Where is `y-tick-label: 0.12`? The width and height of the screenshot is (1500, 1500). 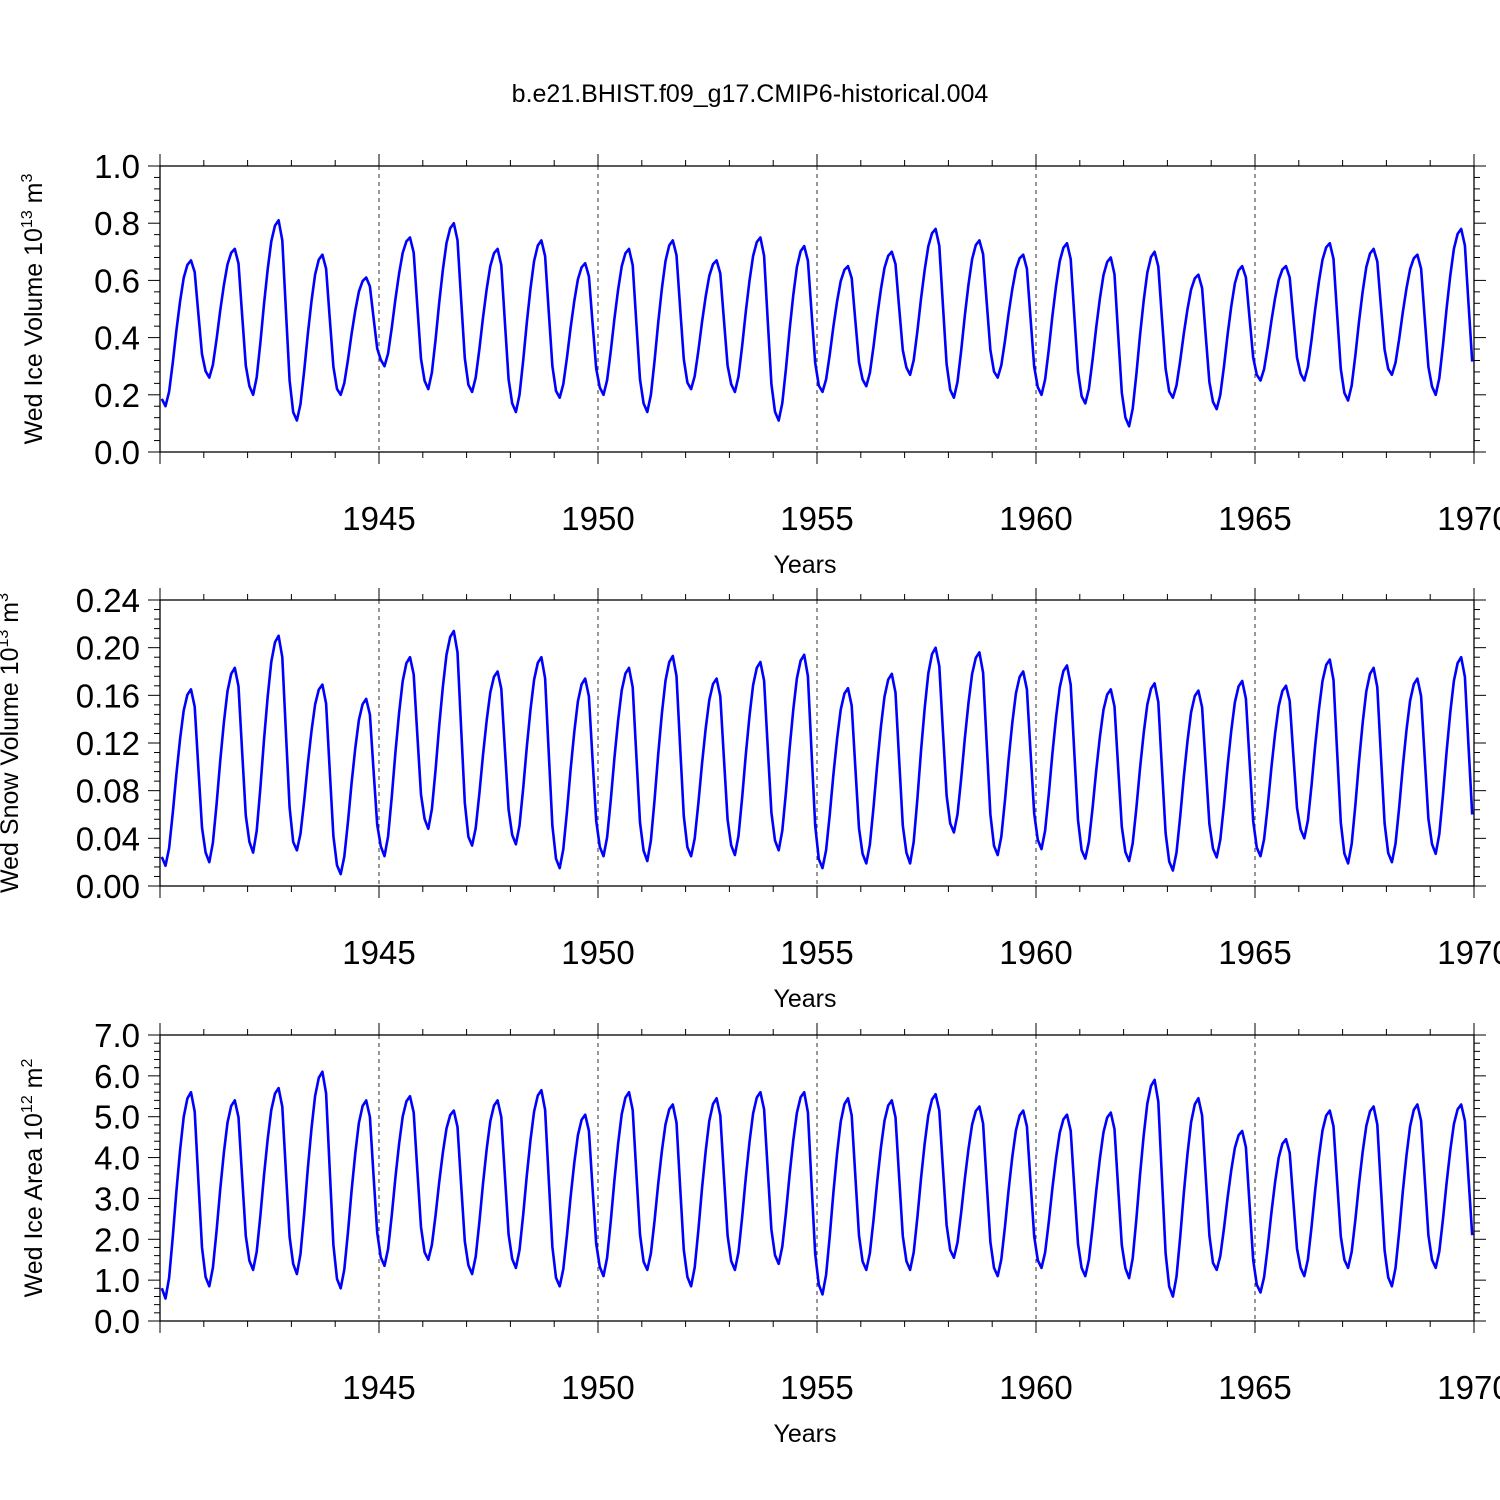 y-tick-label: 0.12 is located at coordinates (108, 743).